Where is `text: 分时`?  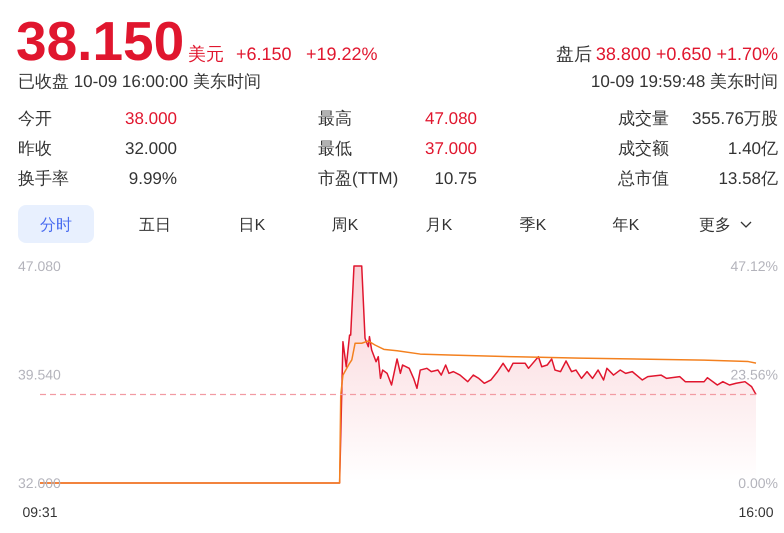
text: 分时 is located at coordinates (56, 225).